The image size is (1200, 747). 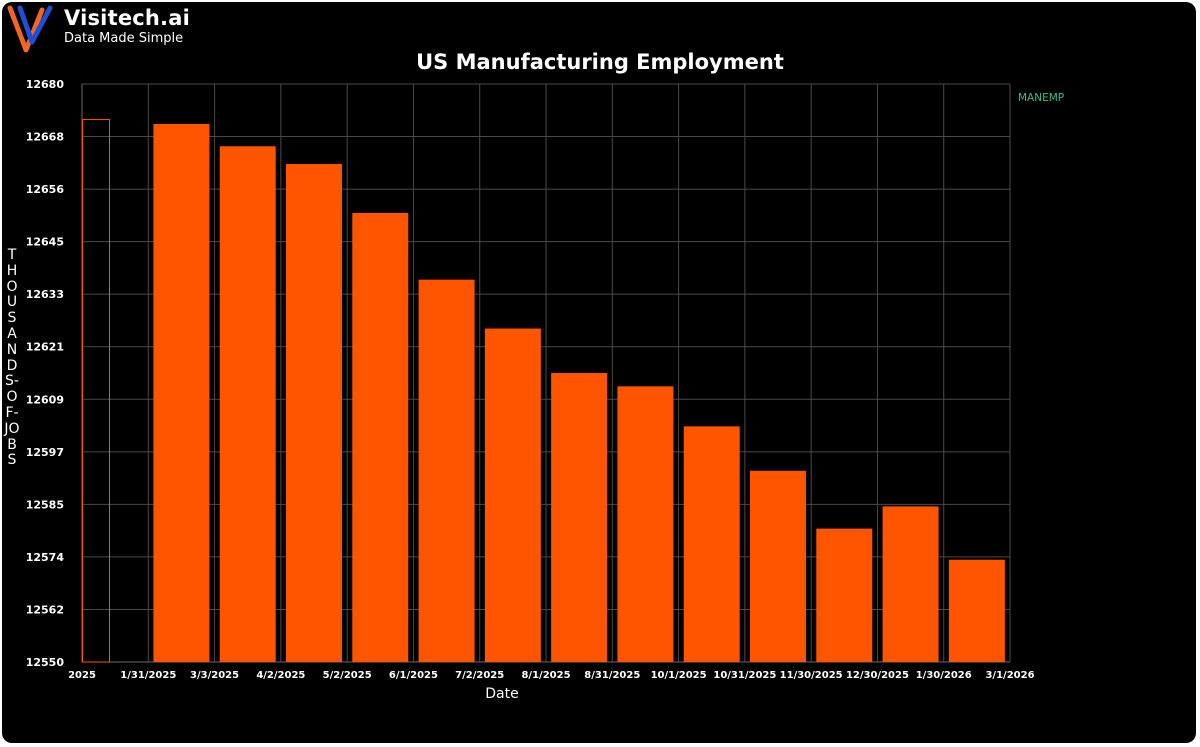 I want to click on brand-tagline: Data Made Simple, so click(x=124, y=38).